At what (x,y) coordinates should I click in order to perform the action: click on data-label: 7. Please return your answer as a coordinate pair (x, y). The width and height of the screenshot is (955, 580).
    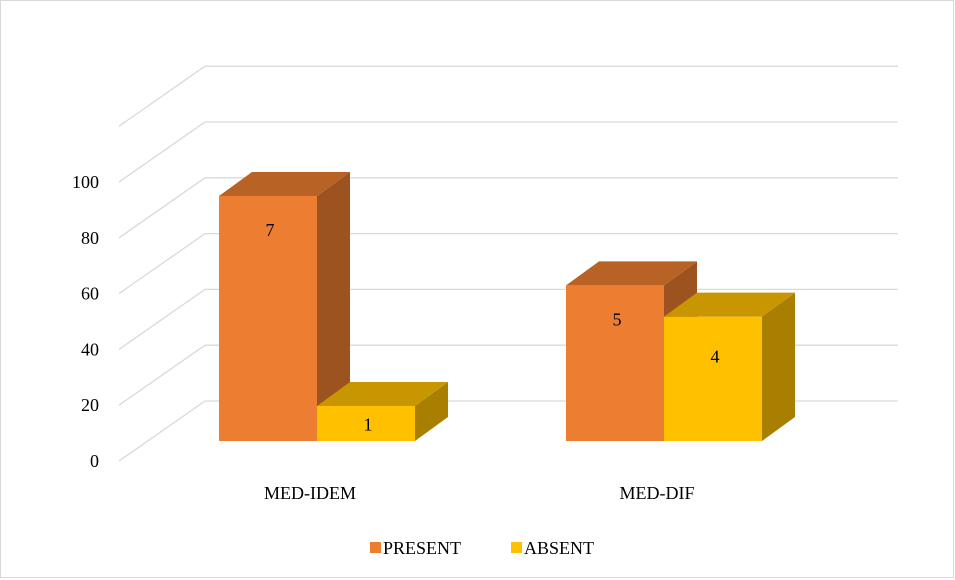
    Looking at the image, I should click on (270, 230).